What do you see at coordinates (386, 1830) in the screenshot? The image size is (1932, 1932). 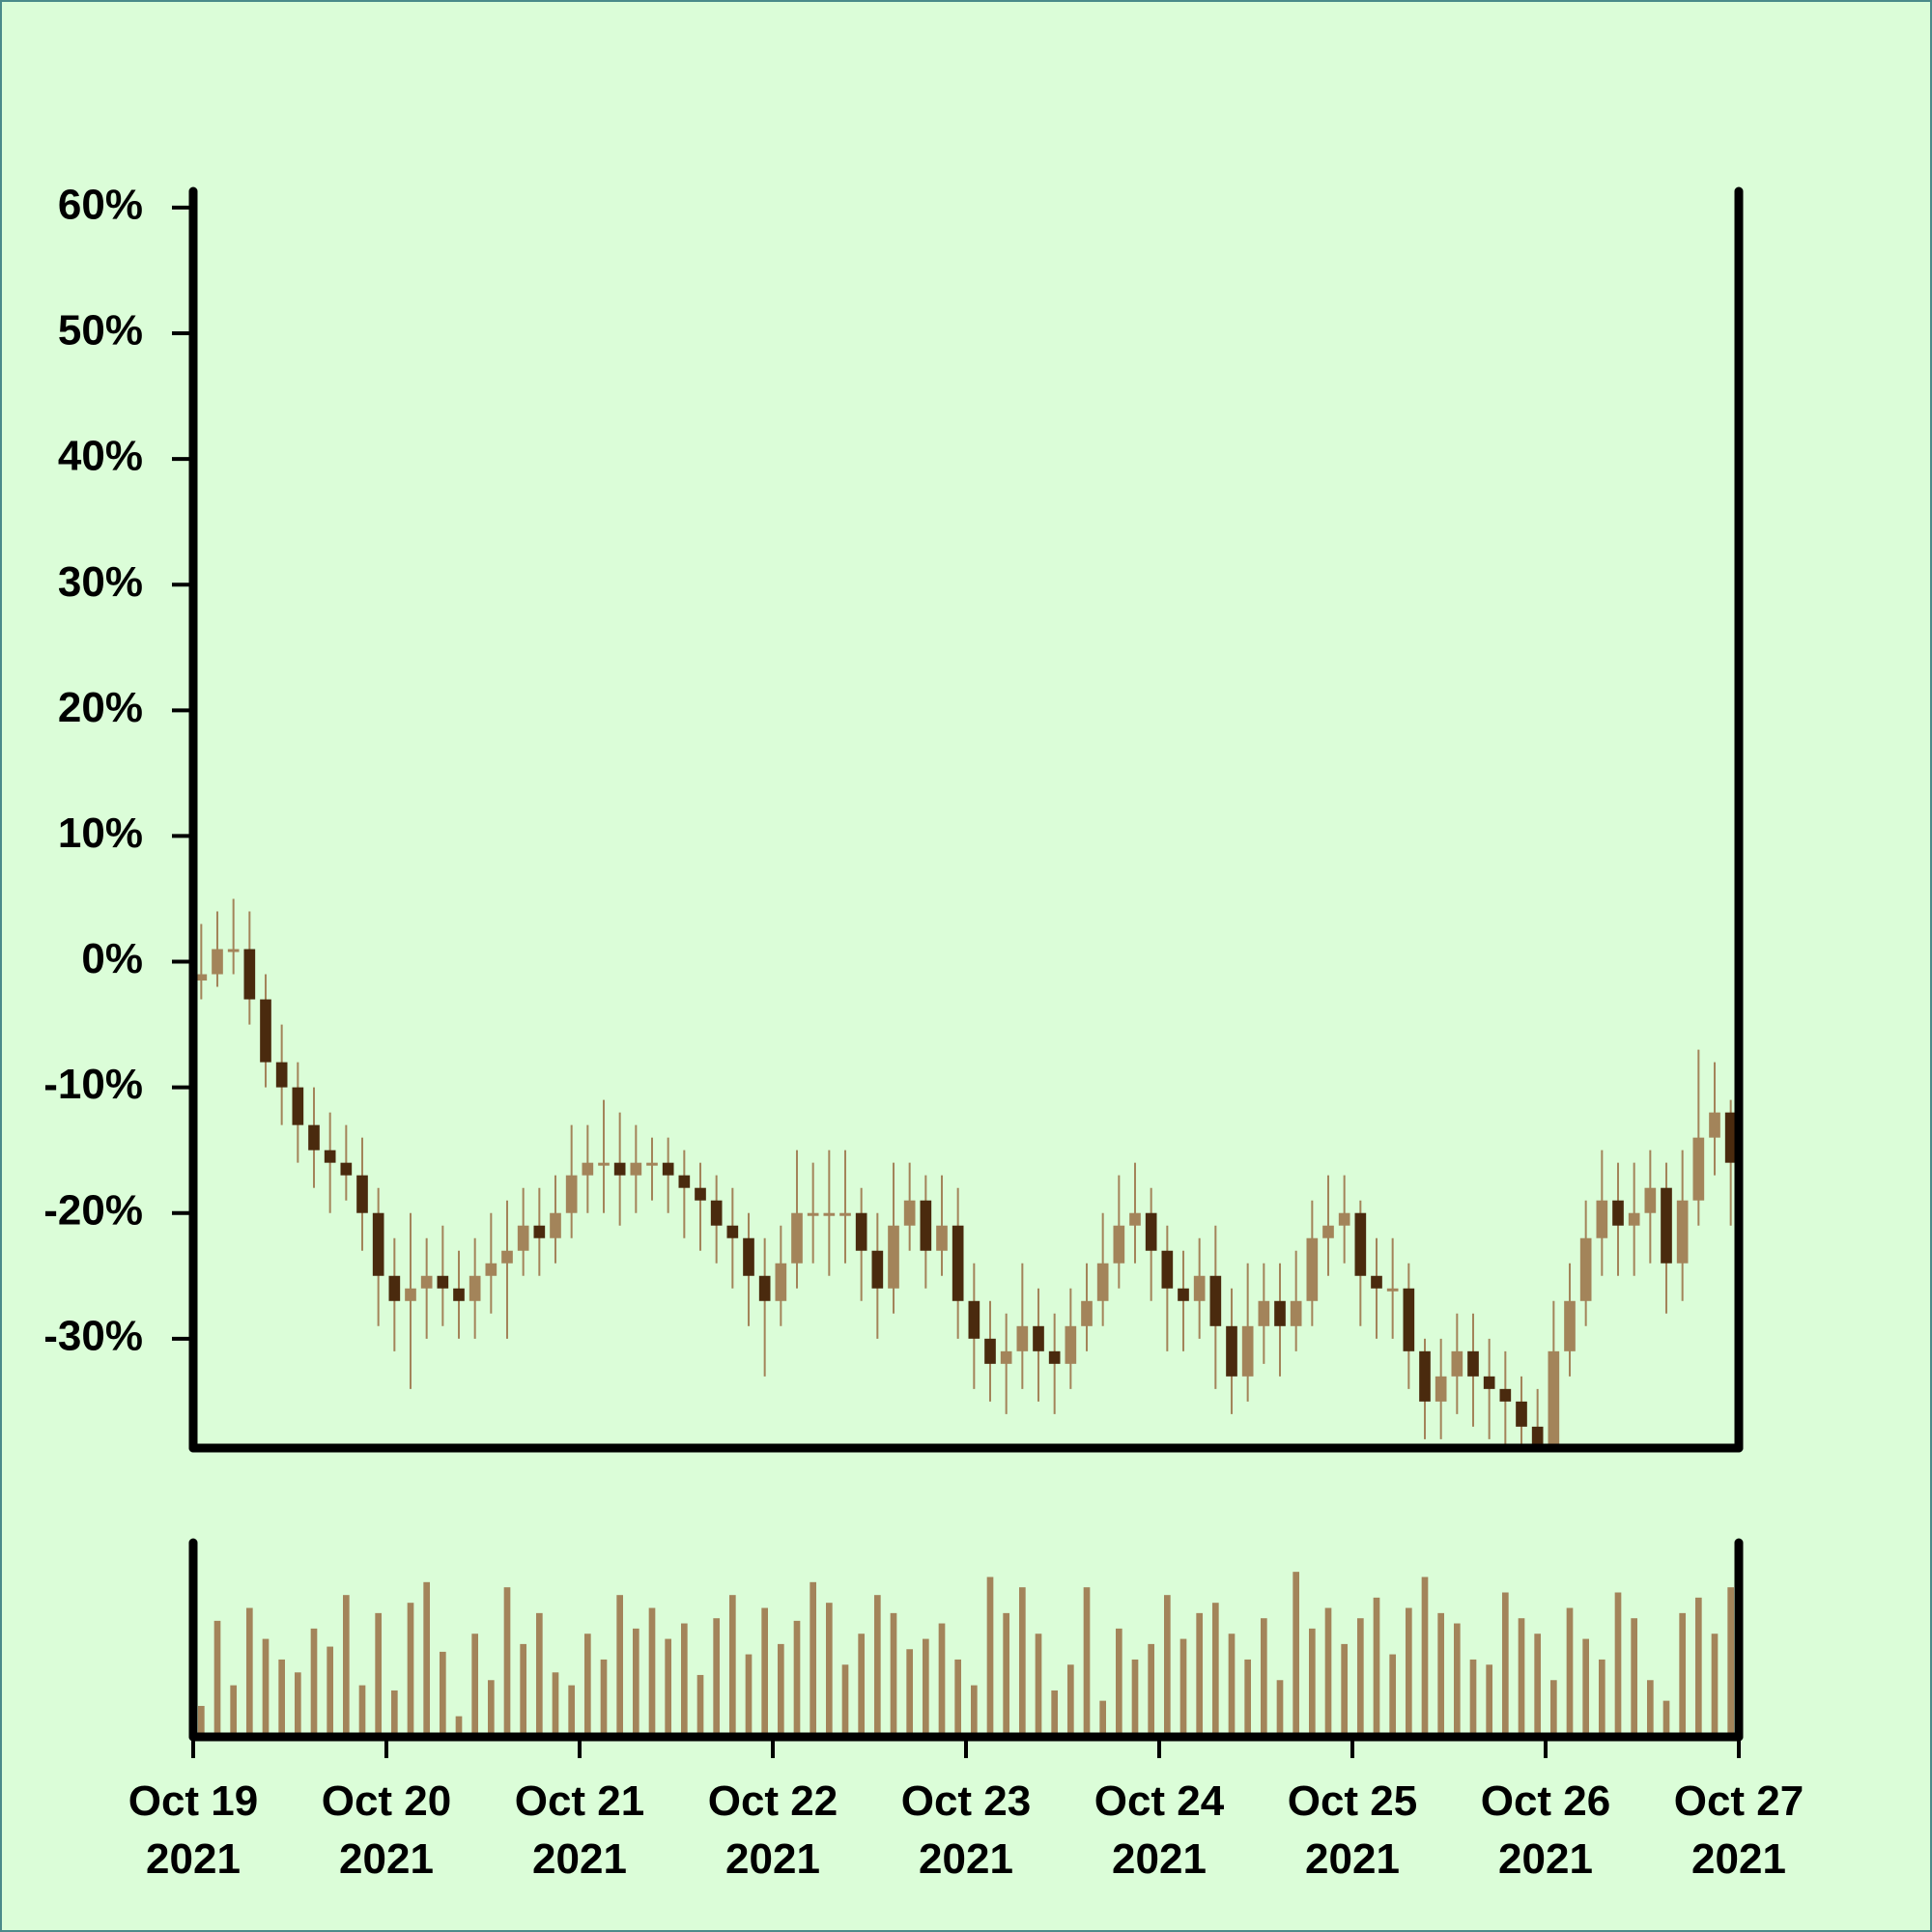 I see `x-tick-label: Oct 20 2021` at bounding box center [386, 1830].